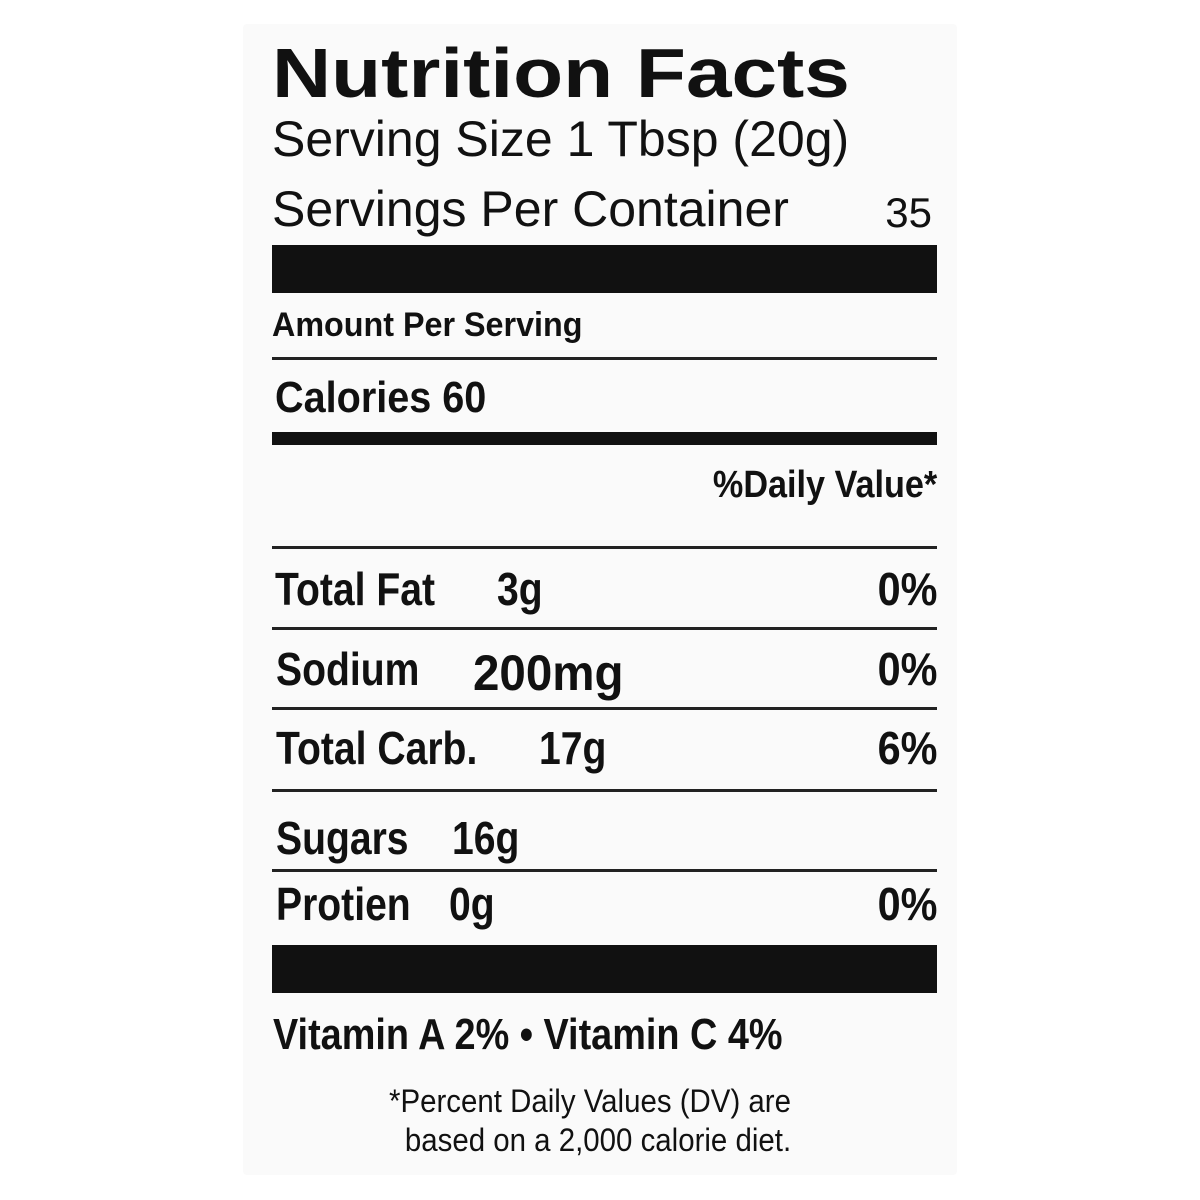 This screenshot has height=1200, width=1200. I want to click on medium-bar, so click(604, 438).